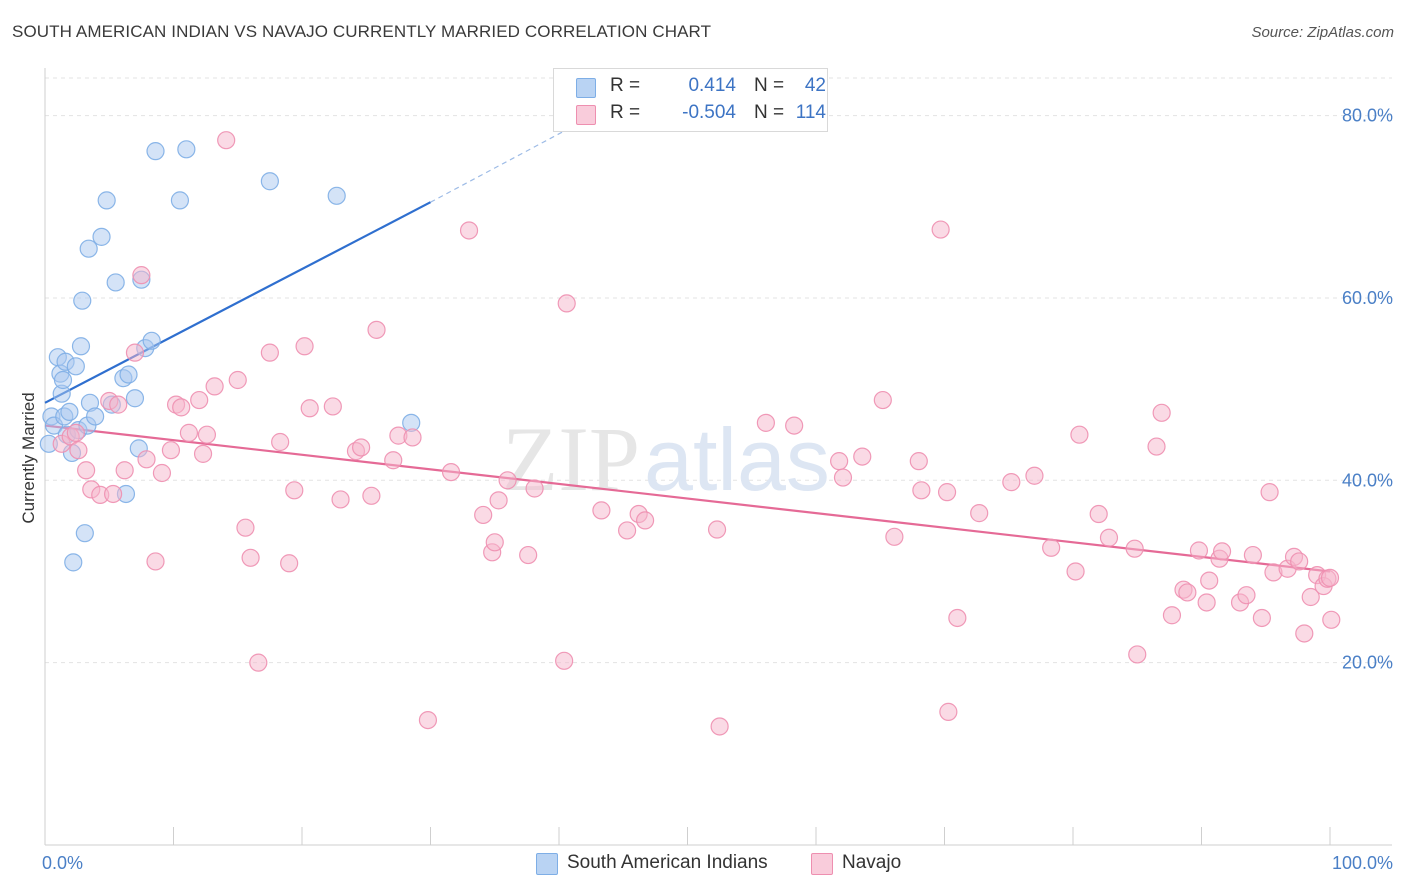 Image resolution: width=1406 pixels, height=892 pixels. Describe the element at coordinates (769, 85) in the screenshot. I see `legend-n-label: N =` at that location.